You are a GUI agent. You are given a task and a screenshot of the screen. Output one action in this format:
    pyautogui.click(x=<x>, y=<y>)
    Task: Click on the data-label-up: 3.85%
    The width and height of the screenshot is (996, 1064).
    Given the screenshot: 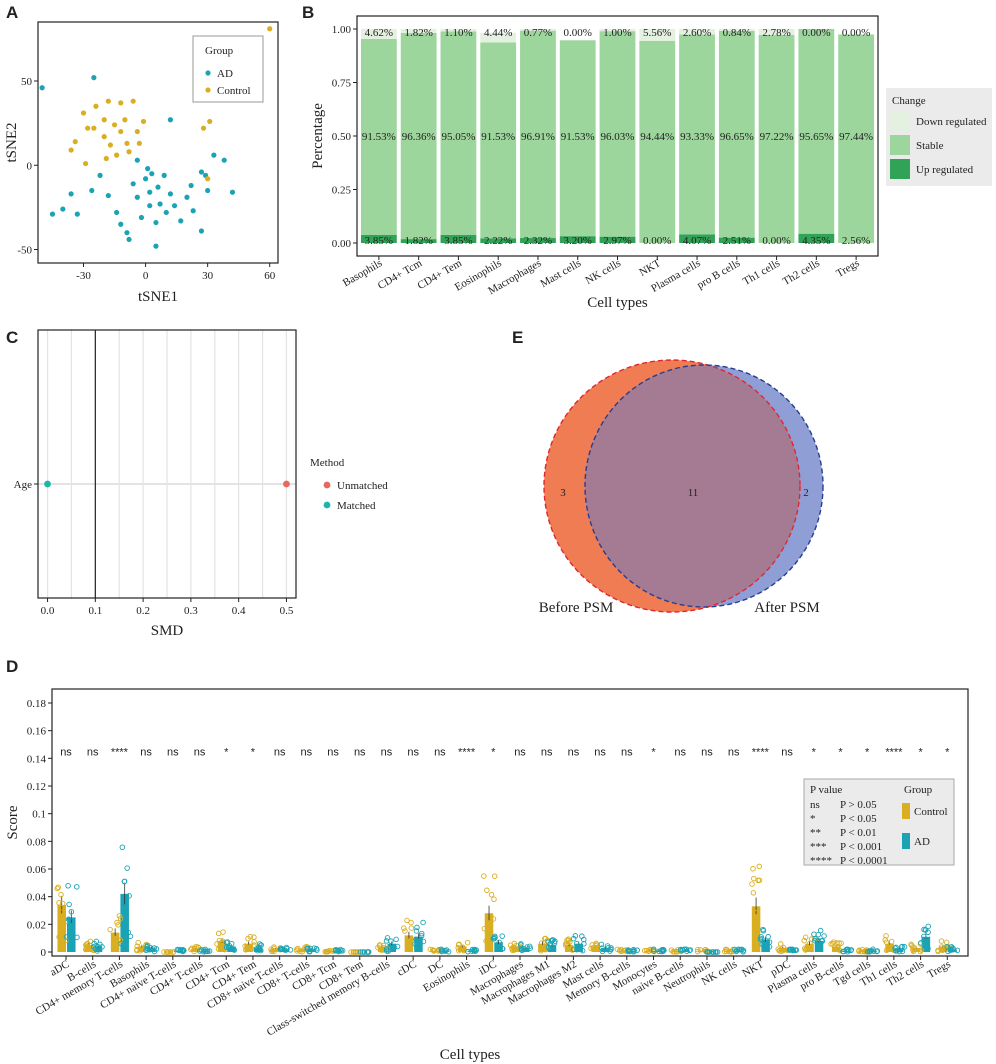 What is the action you would take?
    pyautogui.click(x=458, y=241)
    